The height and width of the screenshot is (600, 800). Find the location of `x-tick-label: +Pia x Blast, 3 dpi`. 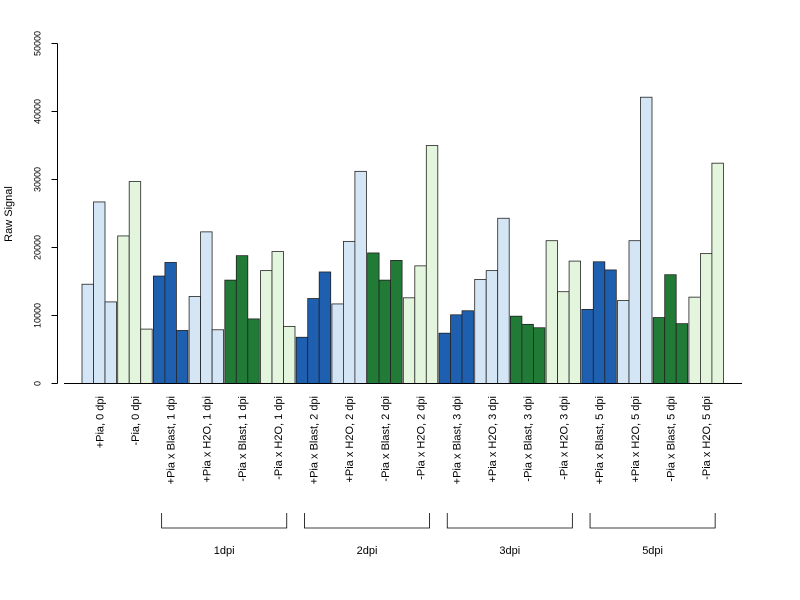

x-tick-label: +Pia x Blast, 3 dpi is located at coordinates (457, 440).